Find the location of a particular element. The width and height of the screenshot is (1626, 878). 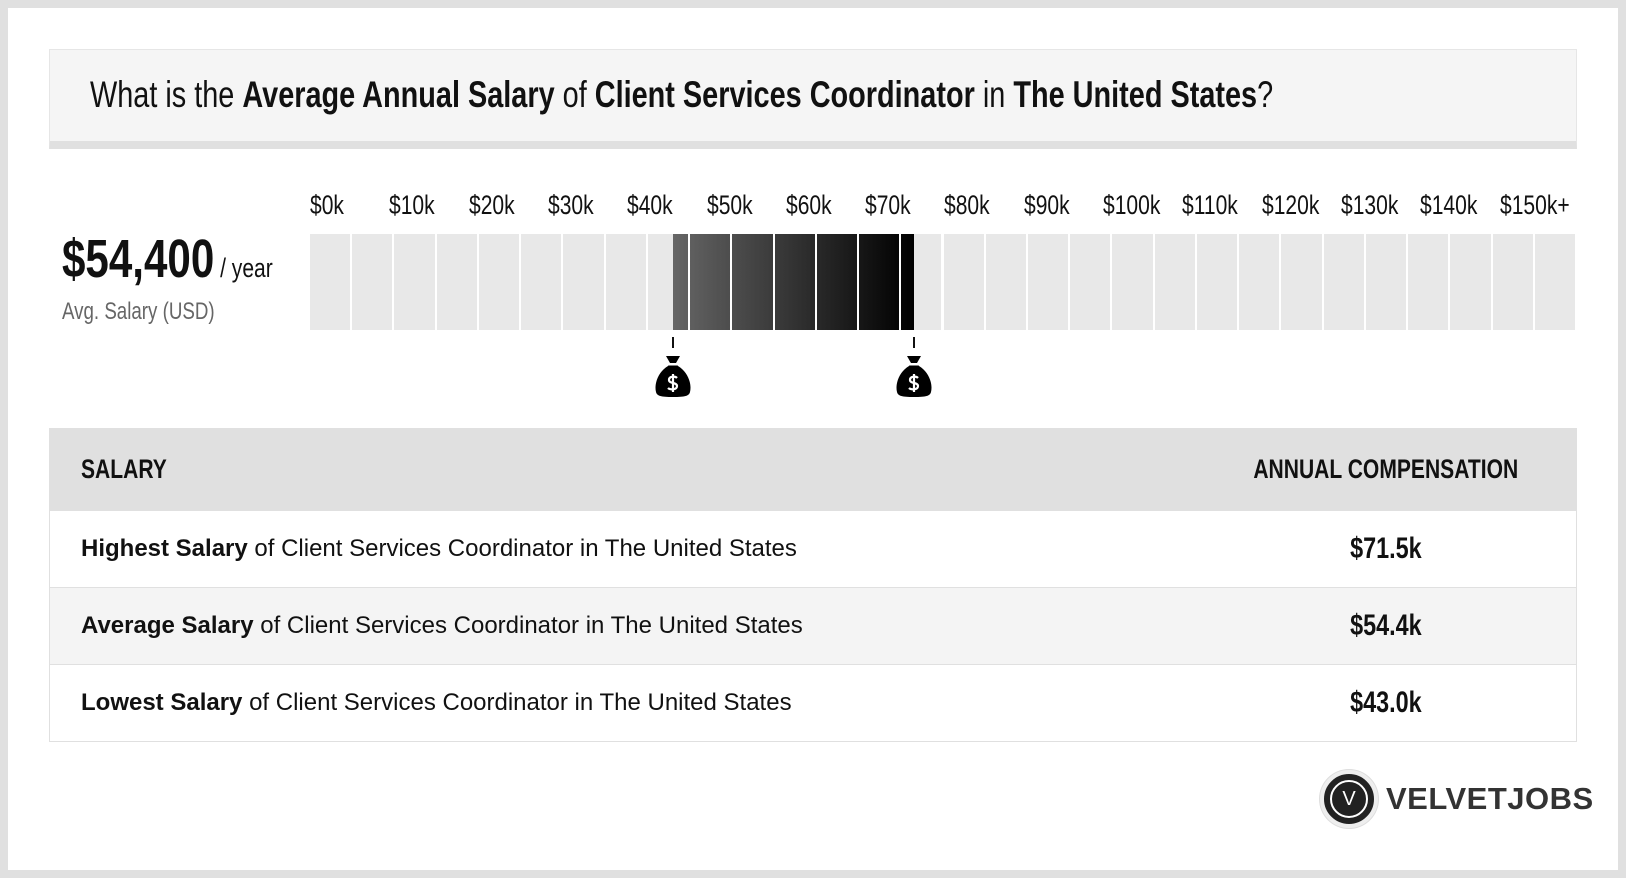

tick-label: $40k is located at coordinates (650, 205).